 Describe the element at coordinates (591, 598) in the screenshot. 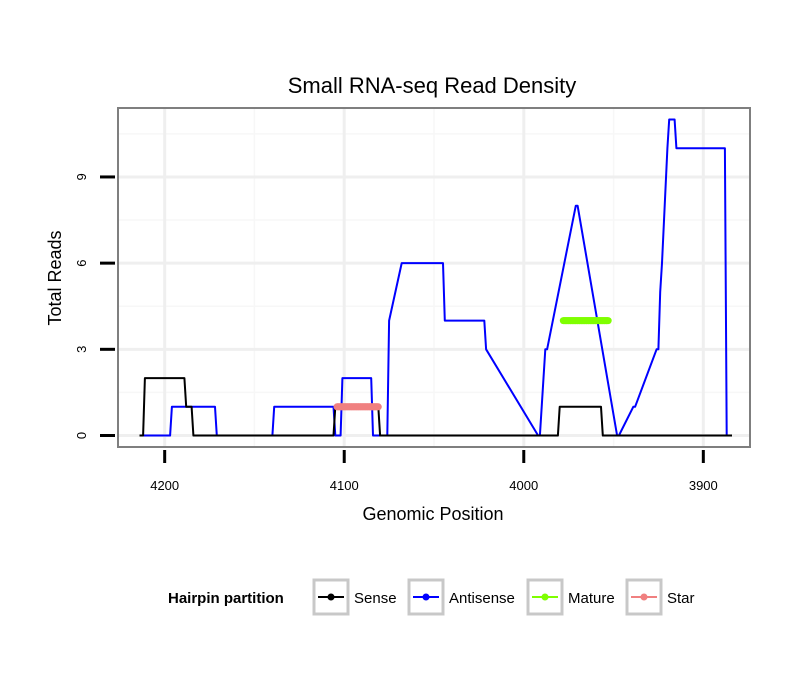

I see `legend-label-mature: Mature` at that location.